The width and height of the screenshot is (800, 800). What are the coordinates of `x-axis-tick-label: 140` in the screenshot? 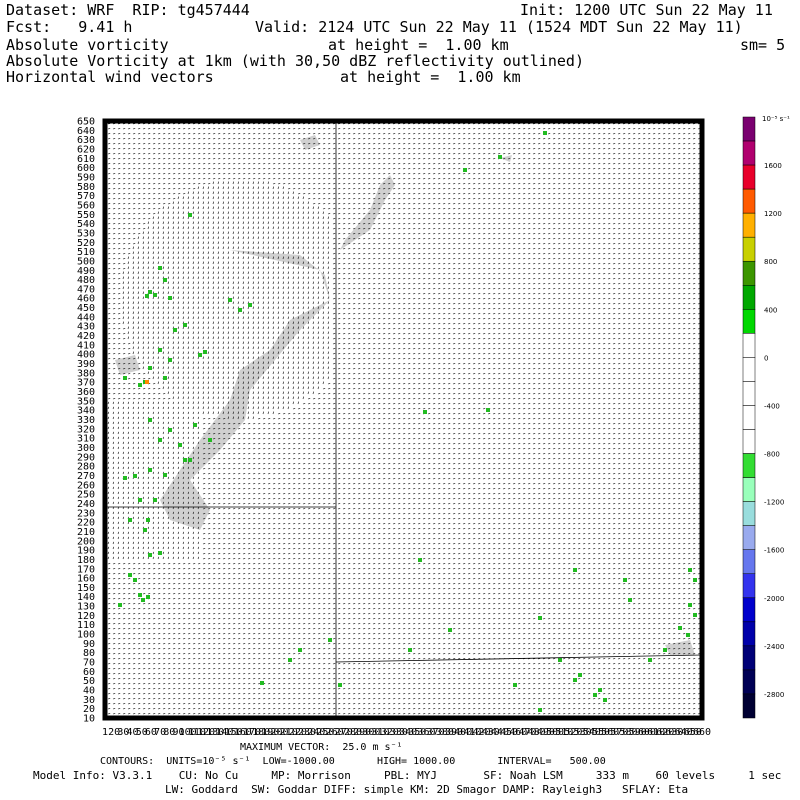 It's located at (224, 732).